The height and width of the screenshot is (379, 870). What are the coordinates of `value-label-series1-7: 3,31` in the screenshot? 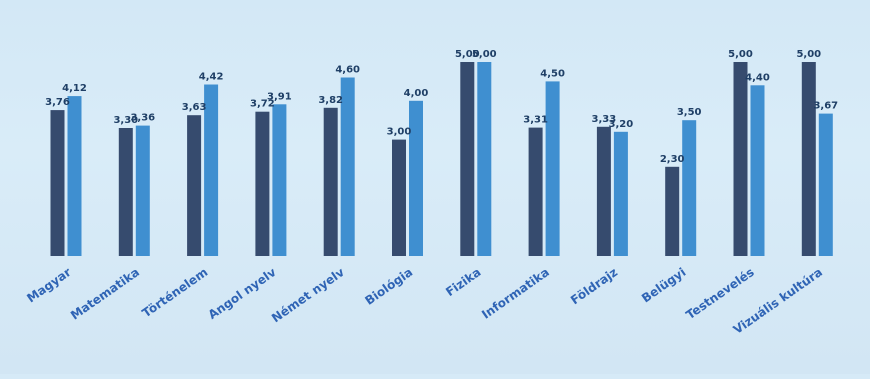 It's located at (535, 120).